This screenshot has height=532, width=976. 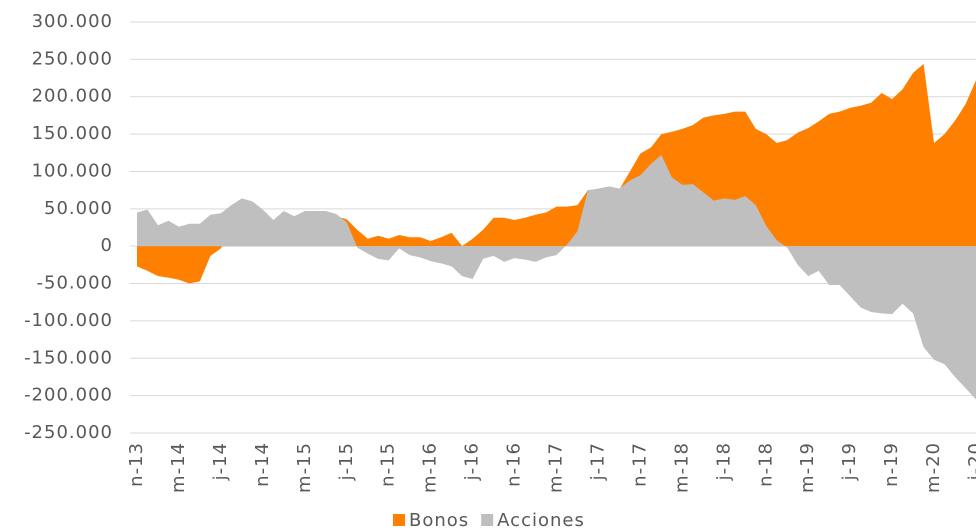 What do you see at coordinates (514, 464) in the screenshot?
I see `x-tick-label: n-16` at bounding box center [514, 464].